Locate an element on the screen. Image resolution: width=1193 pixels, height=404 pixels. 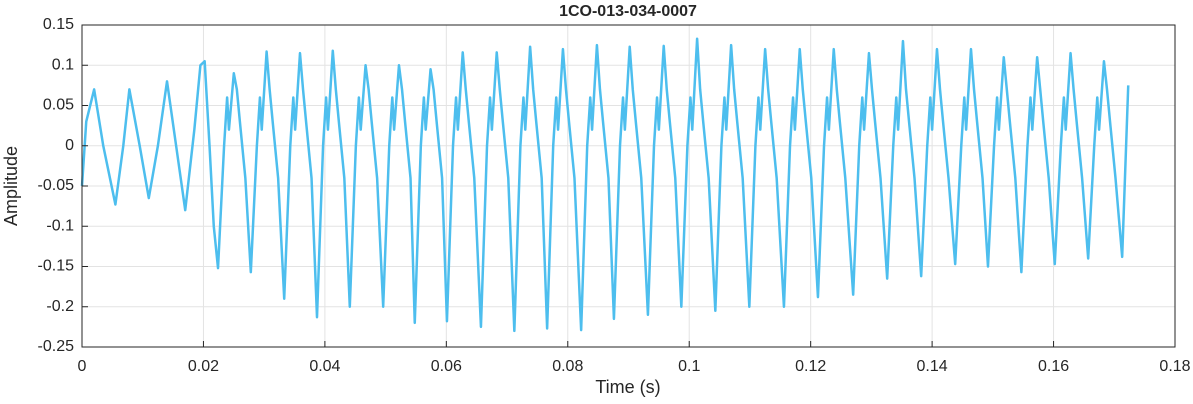
x-tick-label: 0.16 is located at coordinates (1053, 366).